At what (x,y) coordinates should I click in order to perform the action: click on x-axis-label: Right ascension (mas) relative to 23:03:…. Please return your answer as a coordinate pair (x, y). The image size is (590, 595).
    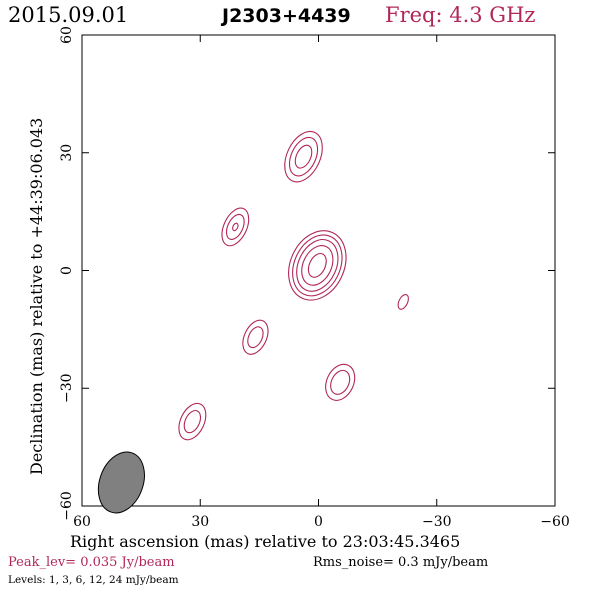
    Looking at the image, I should click on (265, 541).